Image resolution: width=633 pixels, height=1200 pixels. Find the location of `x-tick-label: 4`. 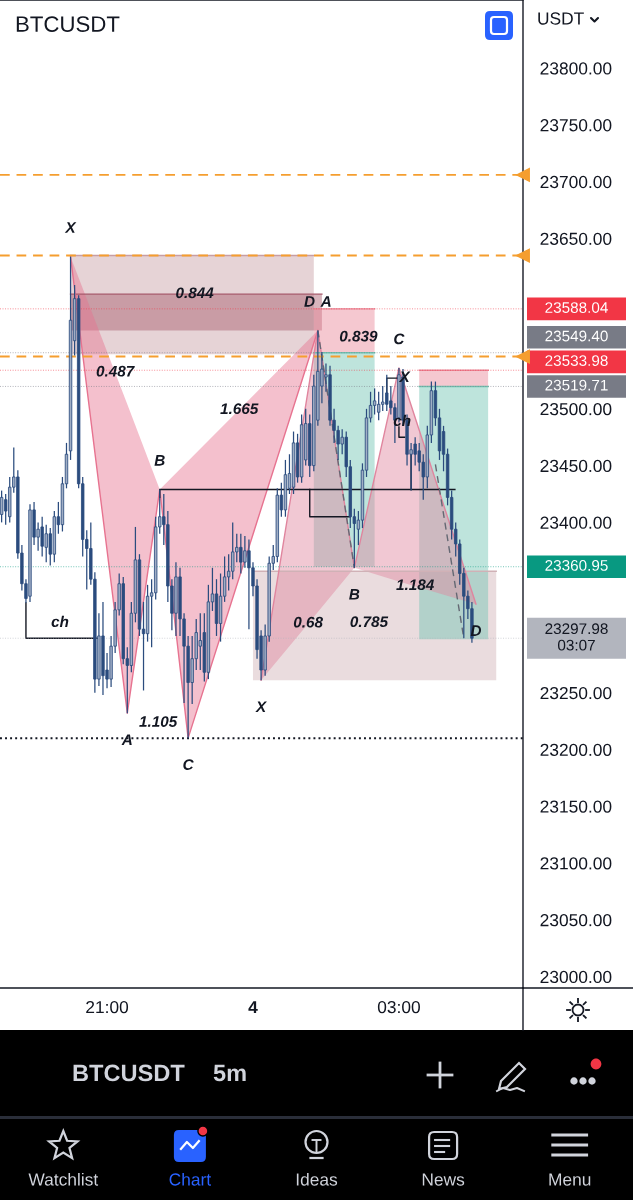

x-tick-label: 4 is located at coordinates (253, 1007).